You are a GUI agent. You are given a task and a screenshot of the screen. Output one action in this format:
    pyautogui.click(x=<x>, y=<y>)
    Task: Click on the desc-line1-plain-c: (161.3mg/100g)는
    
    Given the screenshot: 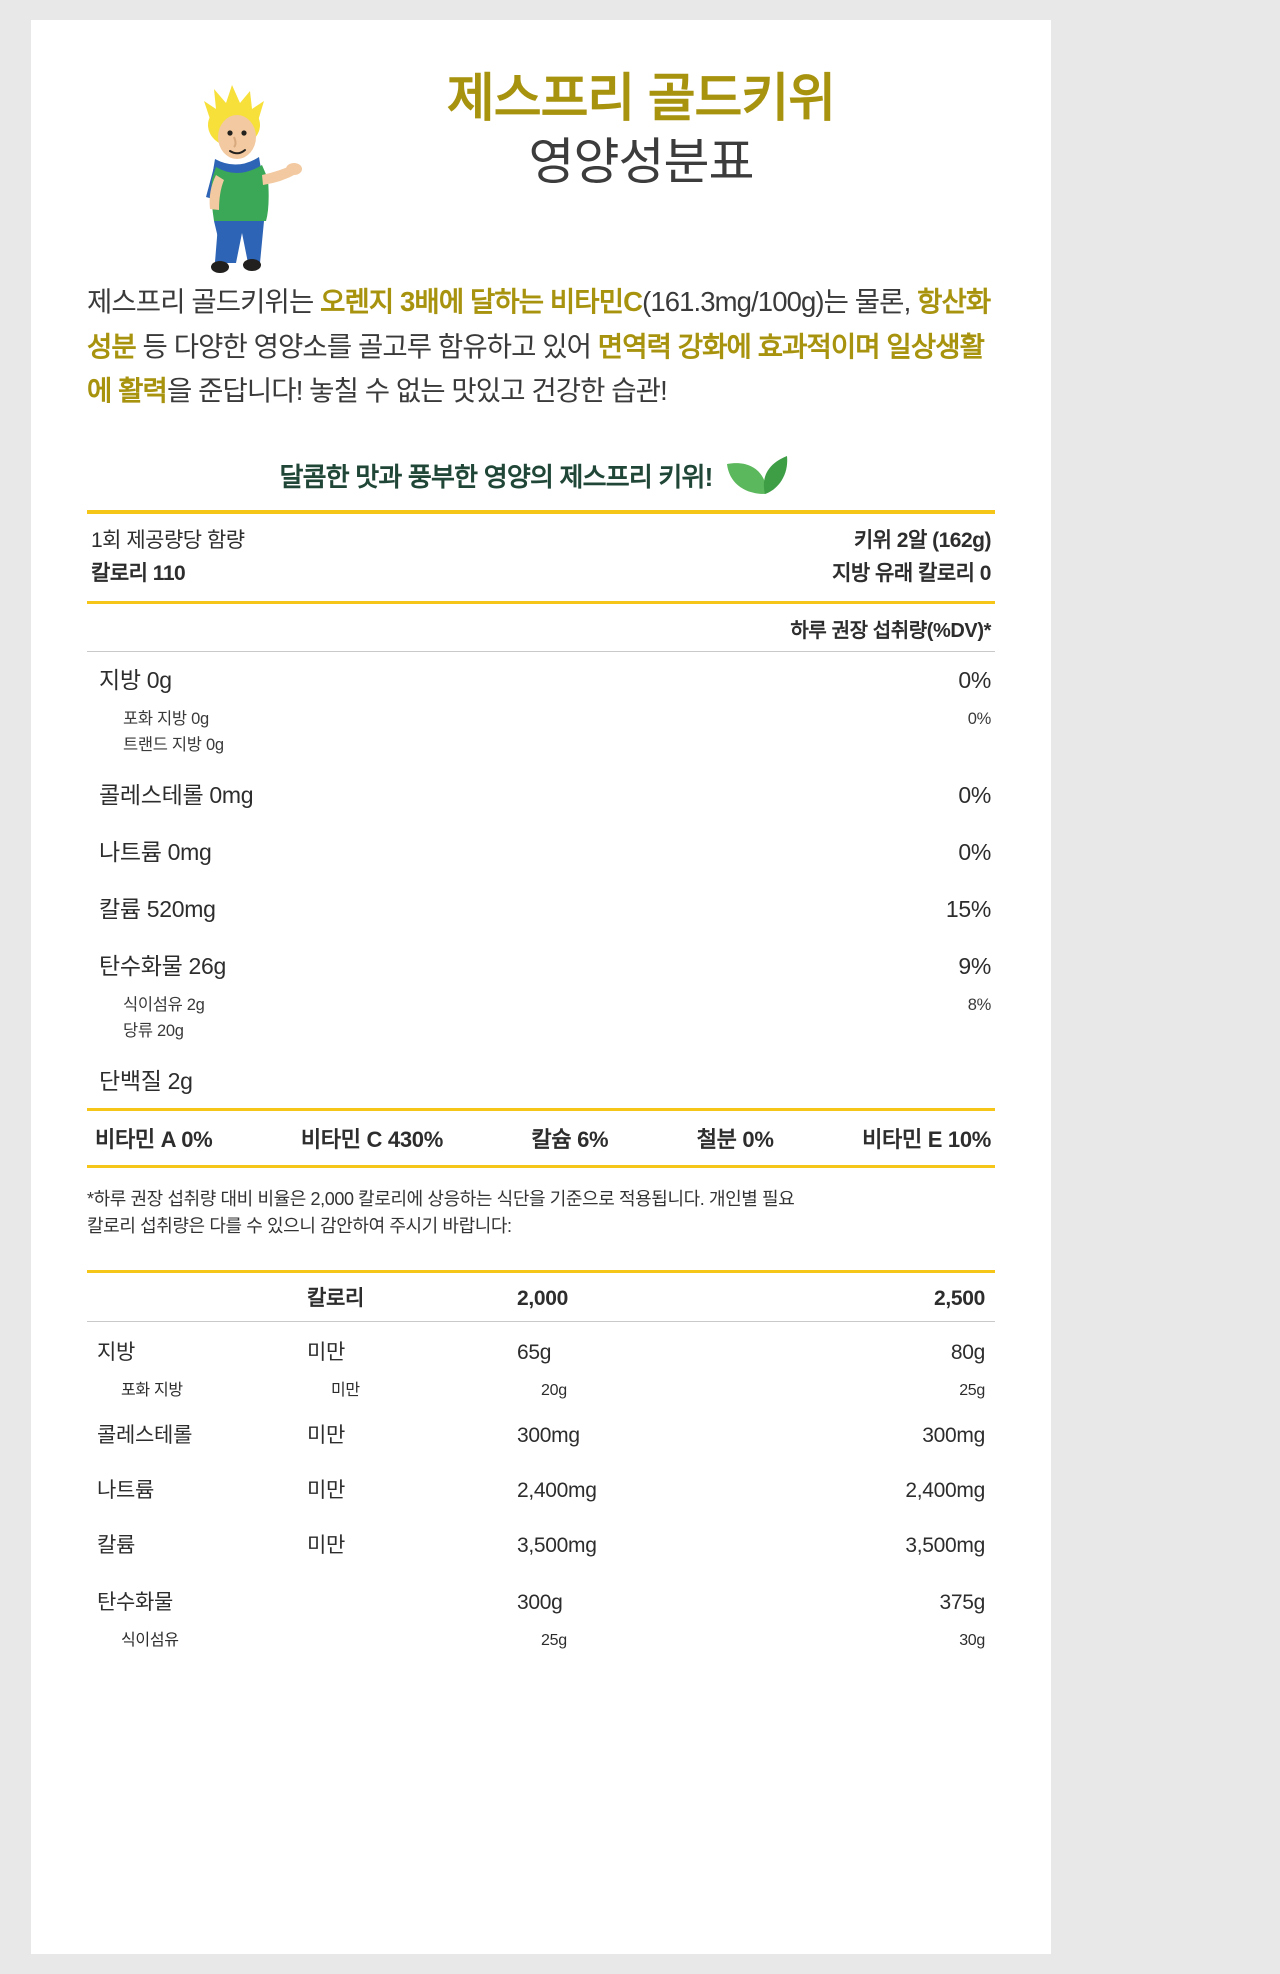 What is the action you would take?
    pyautogui.click(x=748, y=301)
    